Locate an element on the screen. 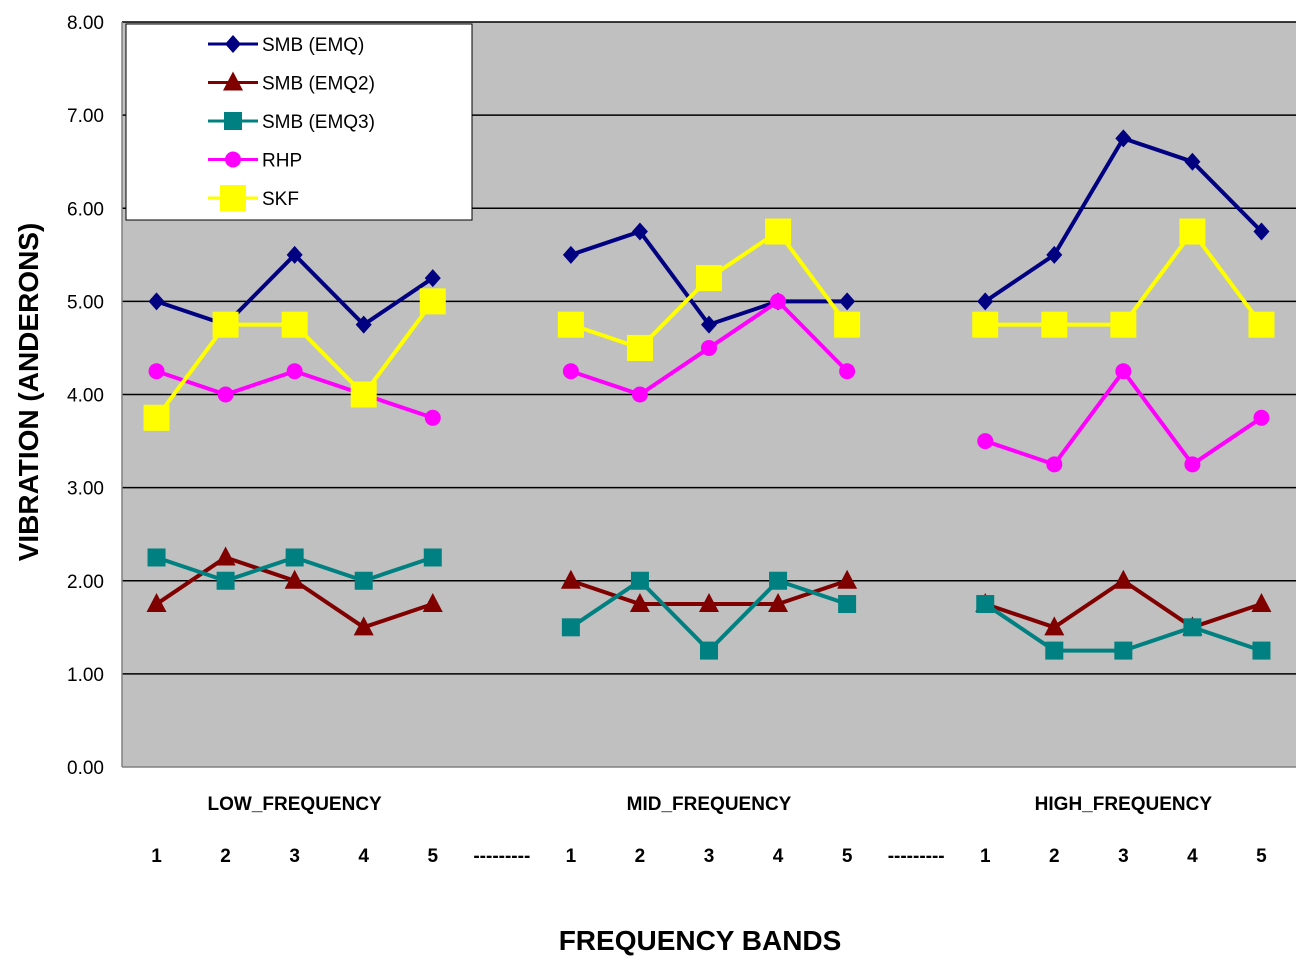 The height and width of the screenshot is (962, 1298). y-axis-title: VIBRATION (ANDERONS) is located at coordinates (28, 392).